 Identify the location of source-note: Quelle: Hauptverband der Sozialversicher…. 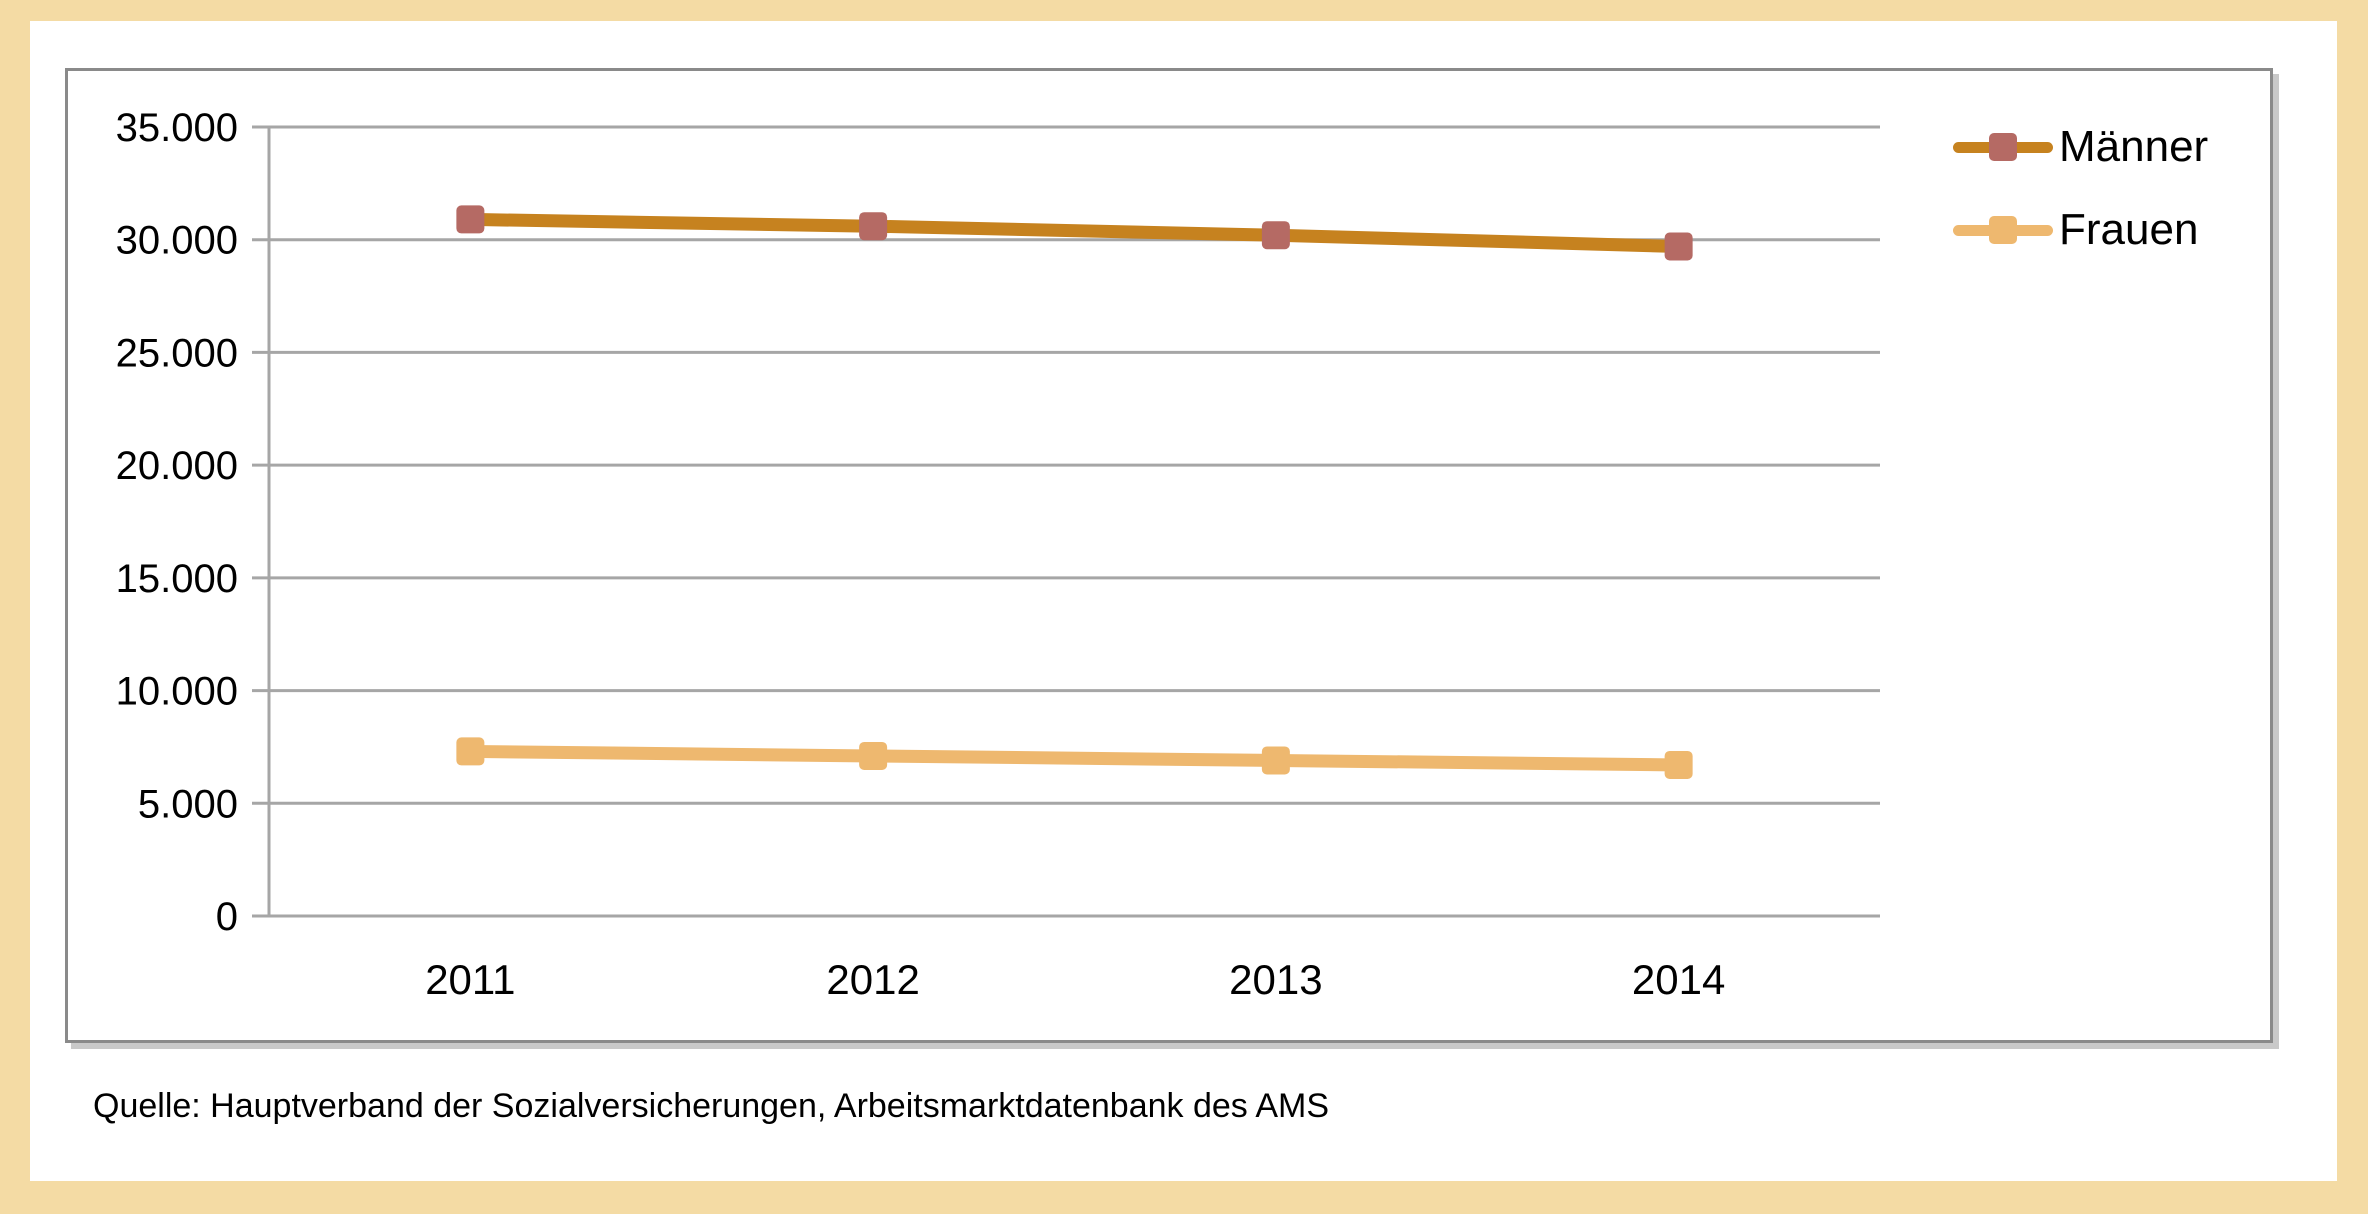
(711, 1106).